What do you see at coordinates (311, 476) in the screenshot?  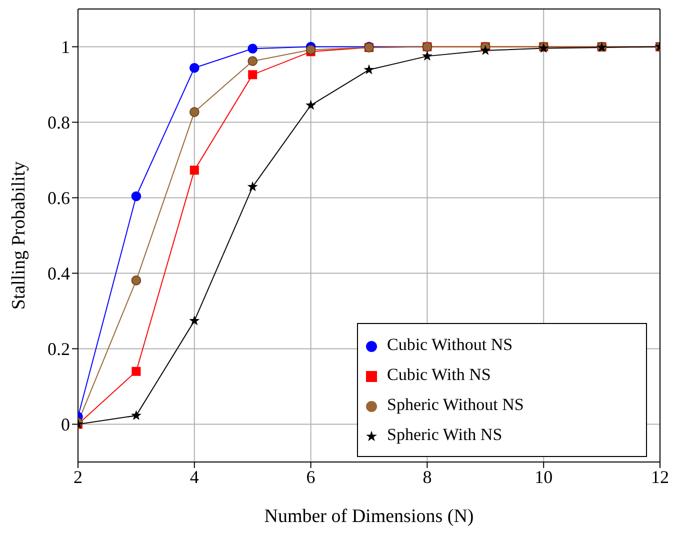 I see `x-tick-label: 6` at bounding box center [311, 476].